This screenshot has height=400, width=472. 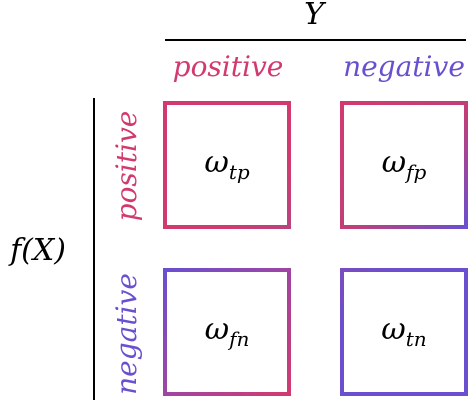 I want to click on cell-label-fp: ωfp, so click(x=404, y=164).